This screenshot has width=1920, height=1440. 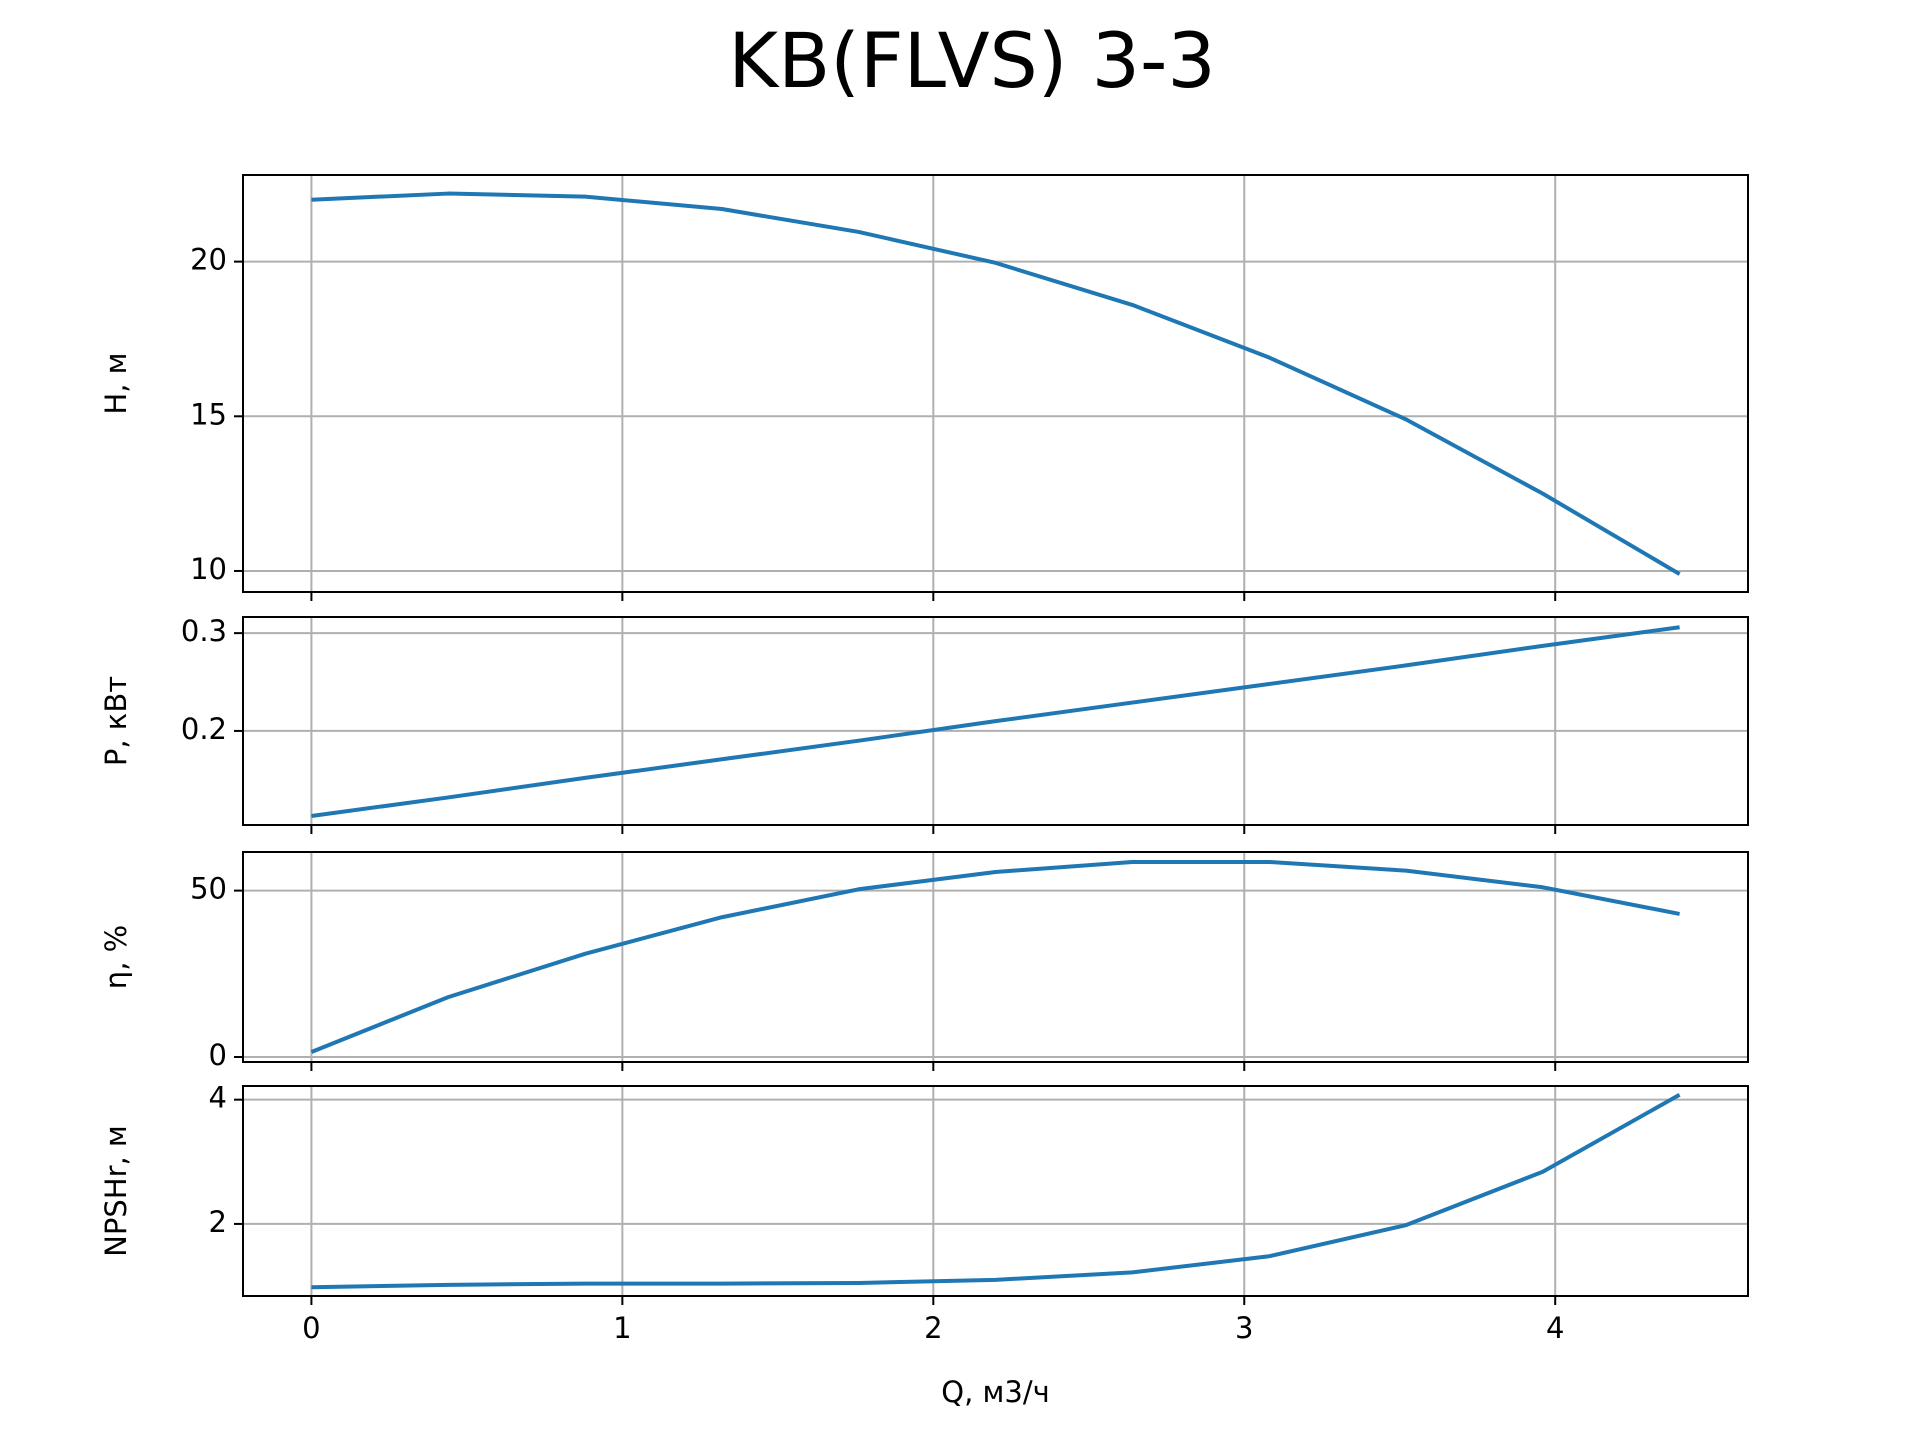 What do you see at coordinates (208, 889) in the screenshot?
I see `y-tick-label: 50` at bounding box center [208, 889].